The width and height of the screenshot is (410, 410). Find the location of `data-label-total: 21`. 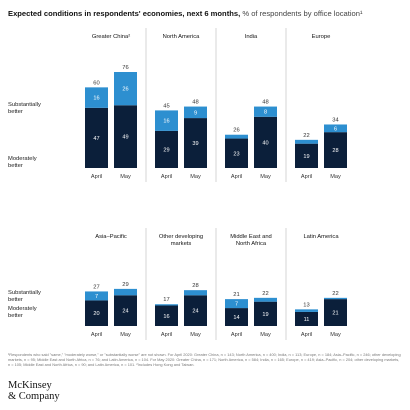

data-label-total: 21 is located at coordinates (236, 295).